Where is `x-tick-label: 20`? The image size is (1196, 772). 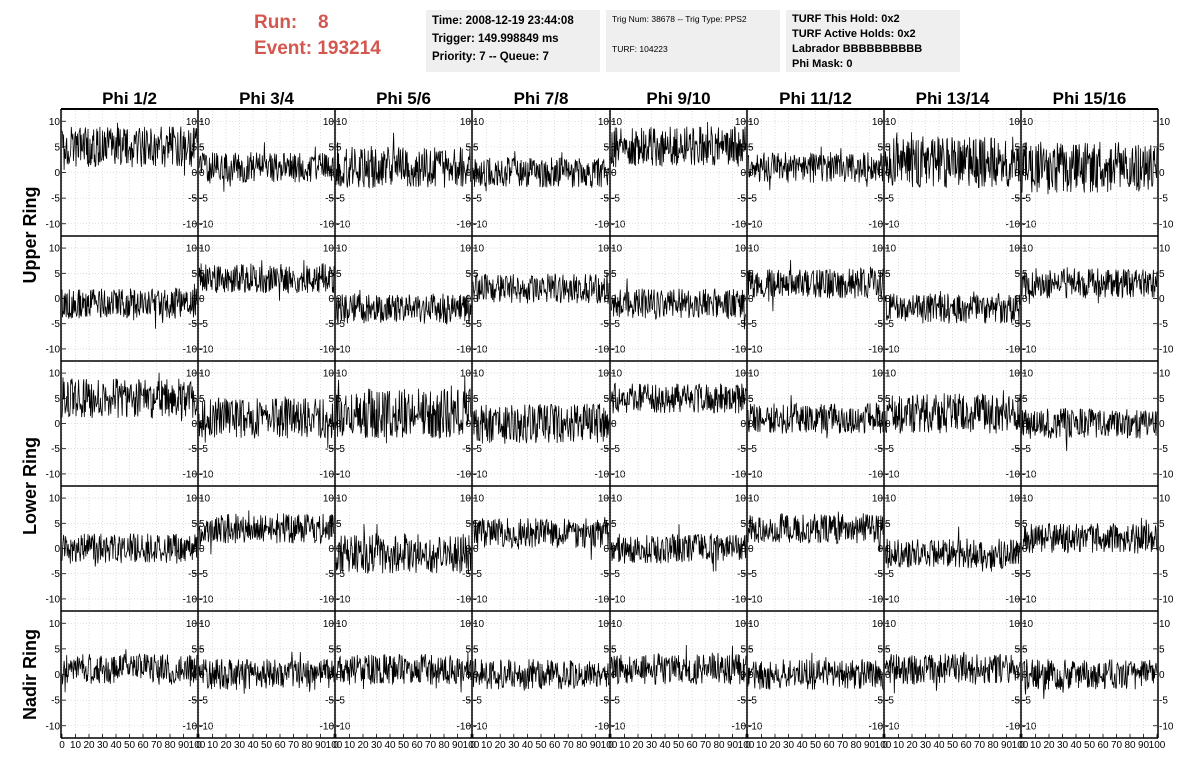
x-tick-label: 20 is located at coordinates (226, 745).